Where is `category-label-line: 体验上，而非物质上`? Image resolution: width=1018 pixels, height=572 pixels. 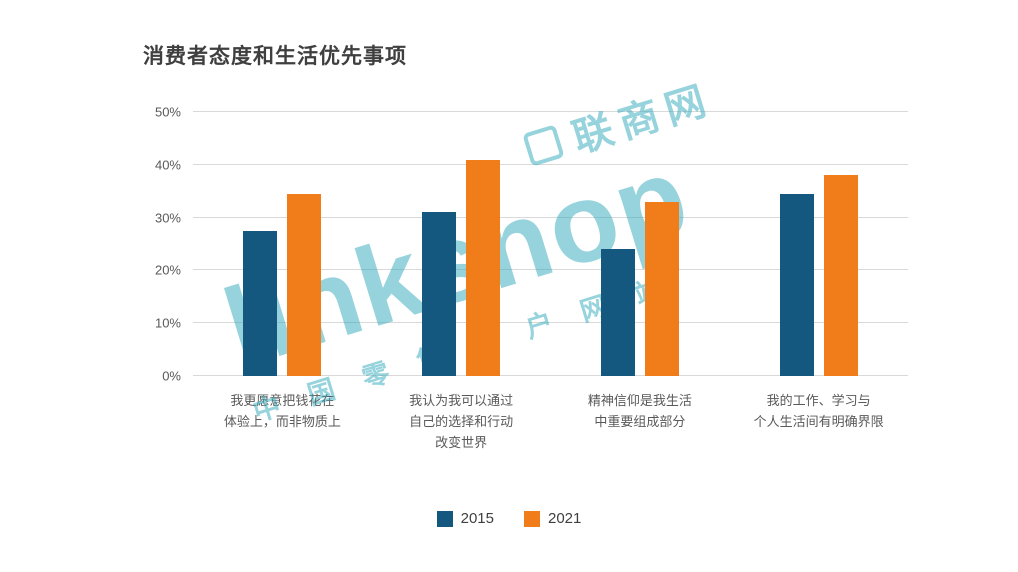 category-label-line: 体验上，而非物质上 is located at coordinates (282, 421).